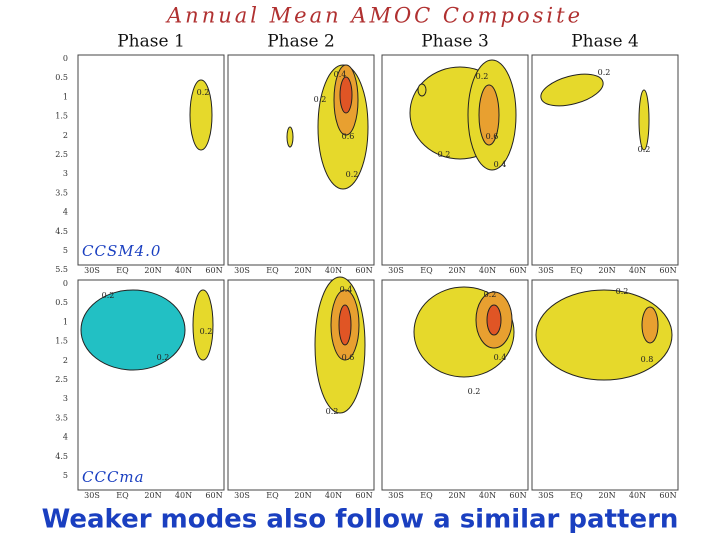  What do you see at coordinates (605, 389) in the screenshot?
I see `contour-panel: 0.2 0.8 30S EQ 20N 40N 60N` at bounding box center [605, 389].